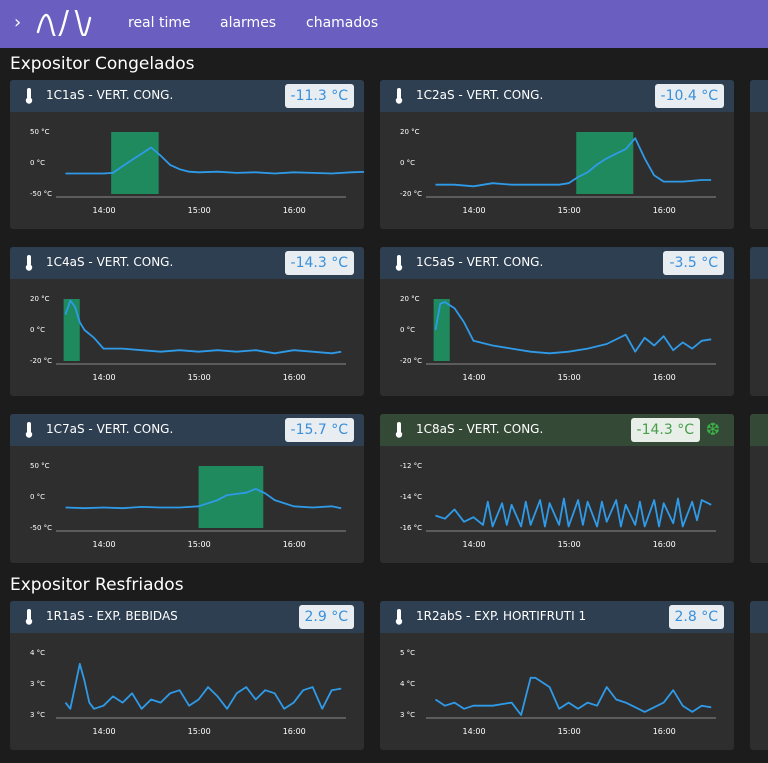 The image size is (768, 763). I want to click on temperature-badge: -10.4 °C, so click(689, 96).